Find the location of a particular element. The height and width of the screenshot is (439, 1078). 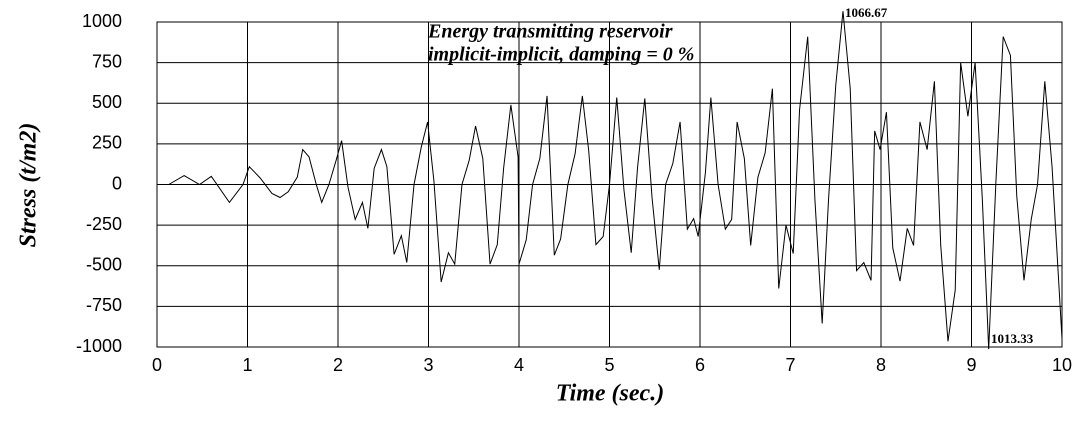

y-tick-label: -250 is located at coordinates (104, 224).